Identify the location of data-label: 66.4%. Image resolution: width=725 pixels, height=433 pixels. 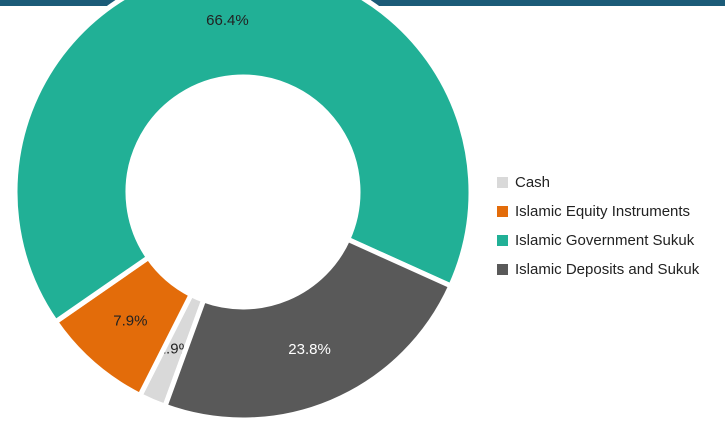
(227, 20).